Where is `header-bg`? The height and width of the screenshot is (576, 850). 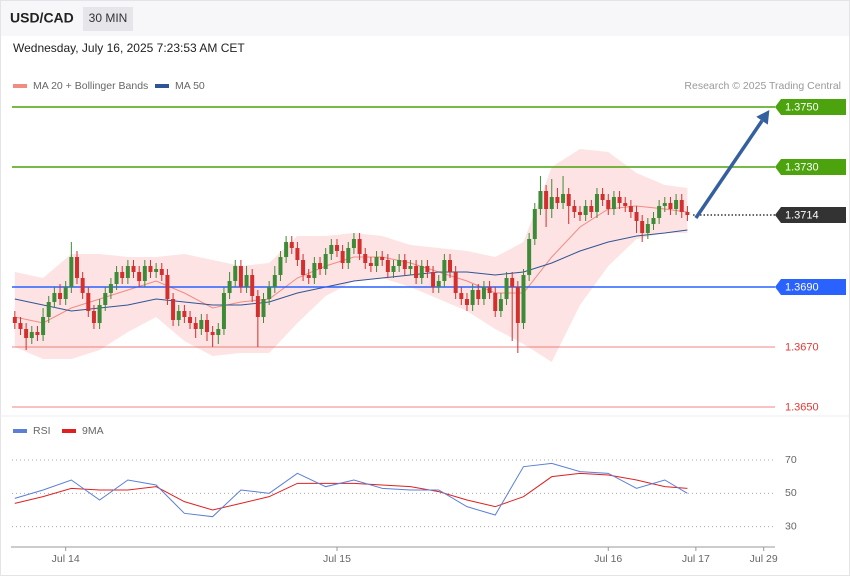 header-bg is located at coordinates (425, 18).